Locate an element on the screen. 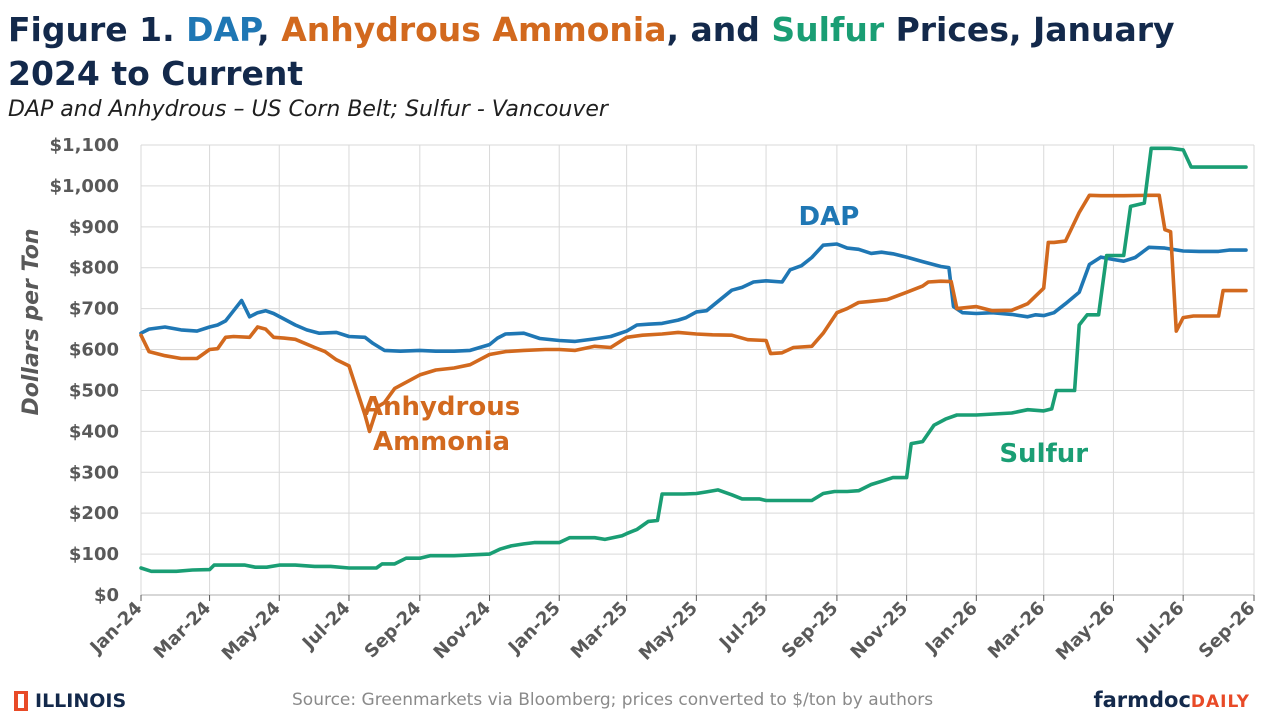  x-tick-label: Mar-24 is located at coordinates (182, 630).